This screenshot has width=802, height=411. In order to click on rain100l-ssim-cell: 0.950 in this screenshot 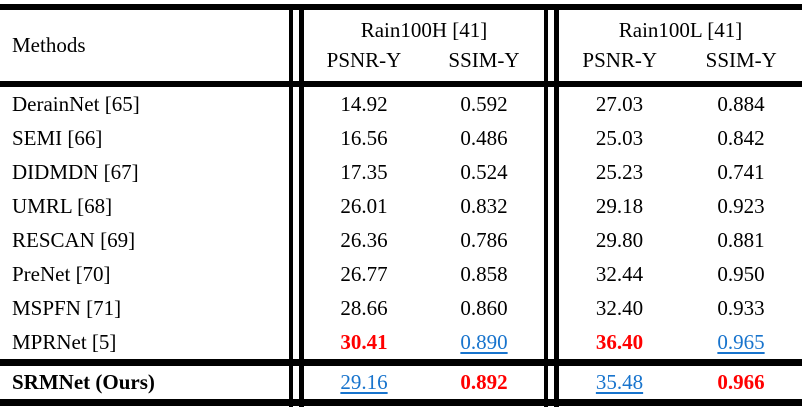, I will do `click(741, 273)`.